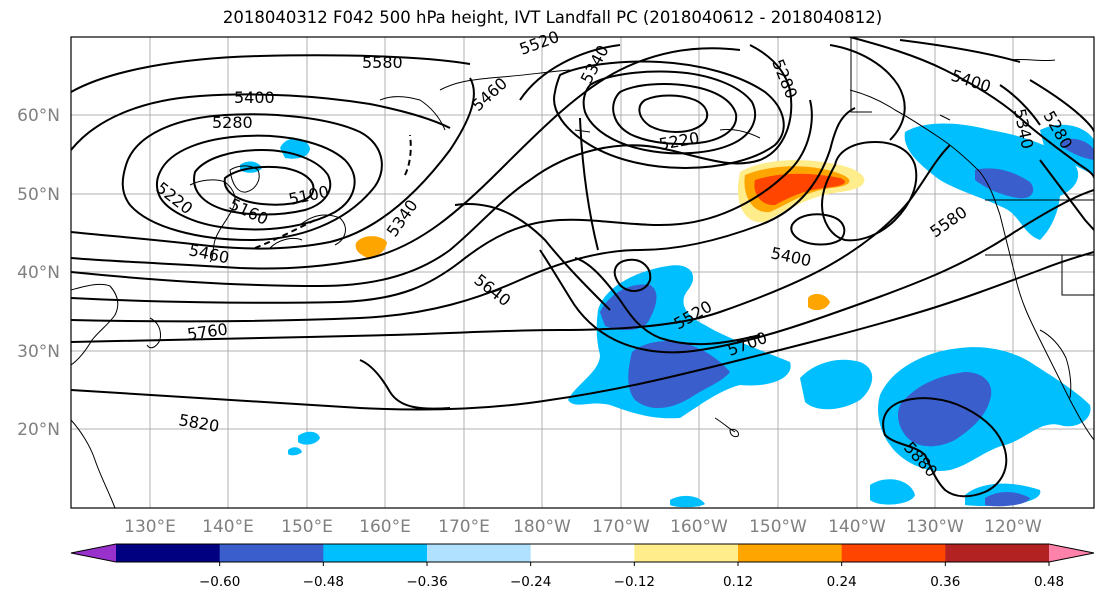 The height and width of the screenshot is (601, 1105). What do you see at coordinates (426, 582) in the screenshot?
I see `colorbar-tick-label: −0.36` at bounding box center [426, 582].